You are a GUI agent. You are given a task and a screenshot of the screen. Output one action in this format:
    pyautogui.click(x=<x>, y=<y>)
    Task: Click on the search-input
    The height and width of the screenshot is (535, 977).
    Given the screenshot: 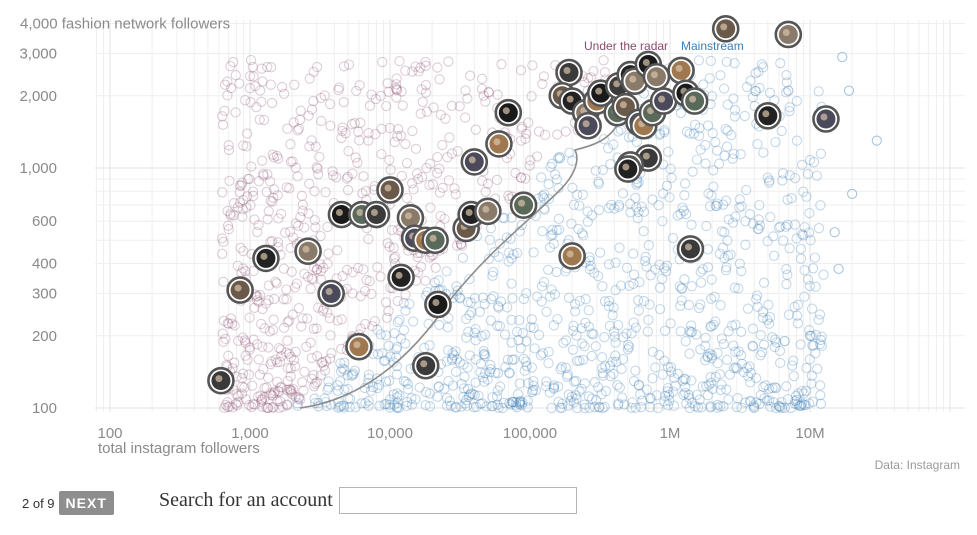 What is the action you would take?
    pyautogui.click(x=457, y=500)
    